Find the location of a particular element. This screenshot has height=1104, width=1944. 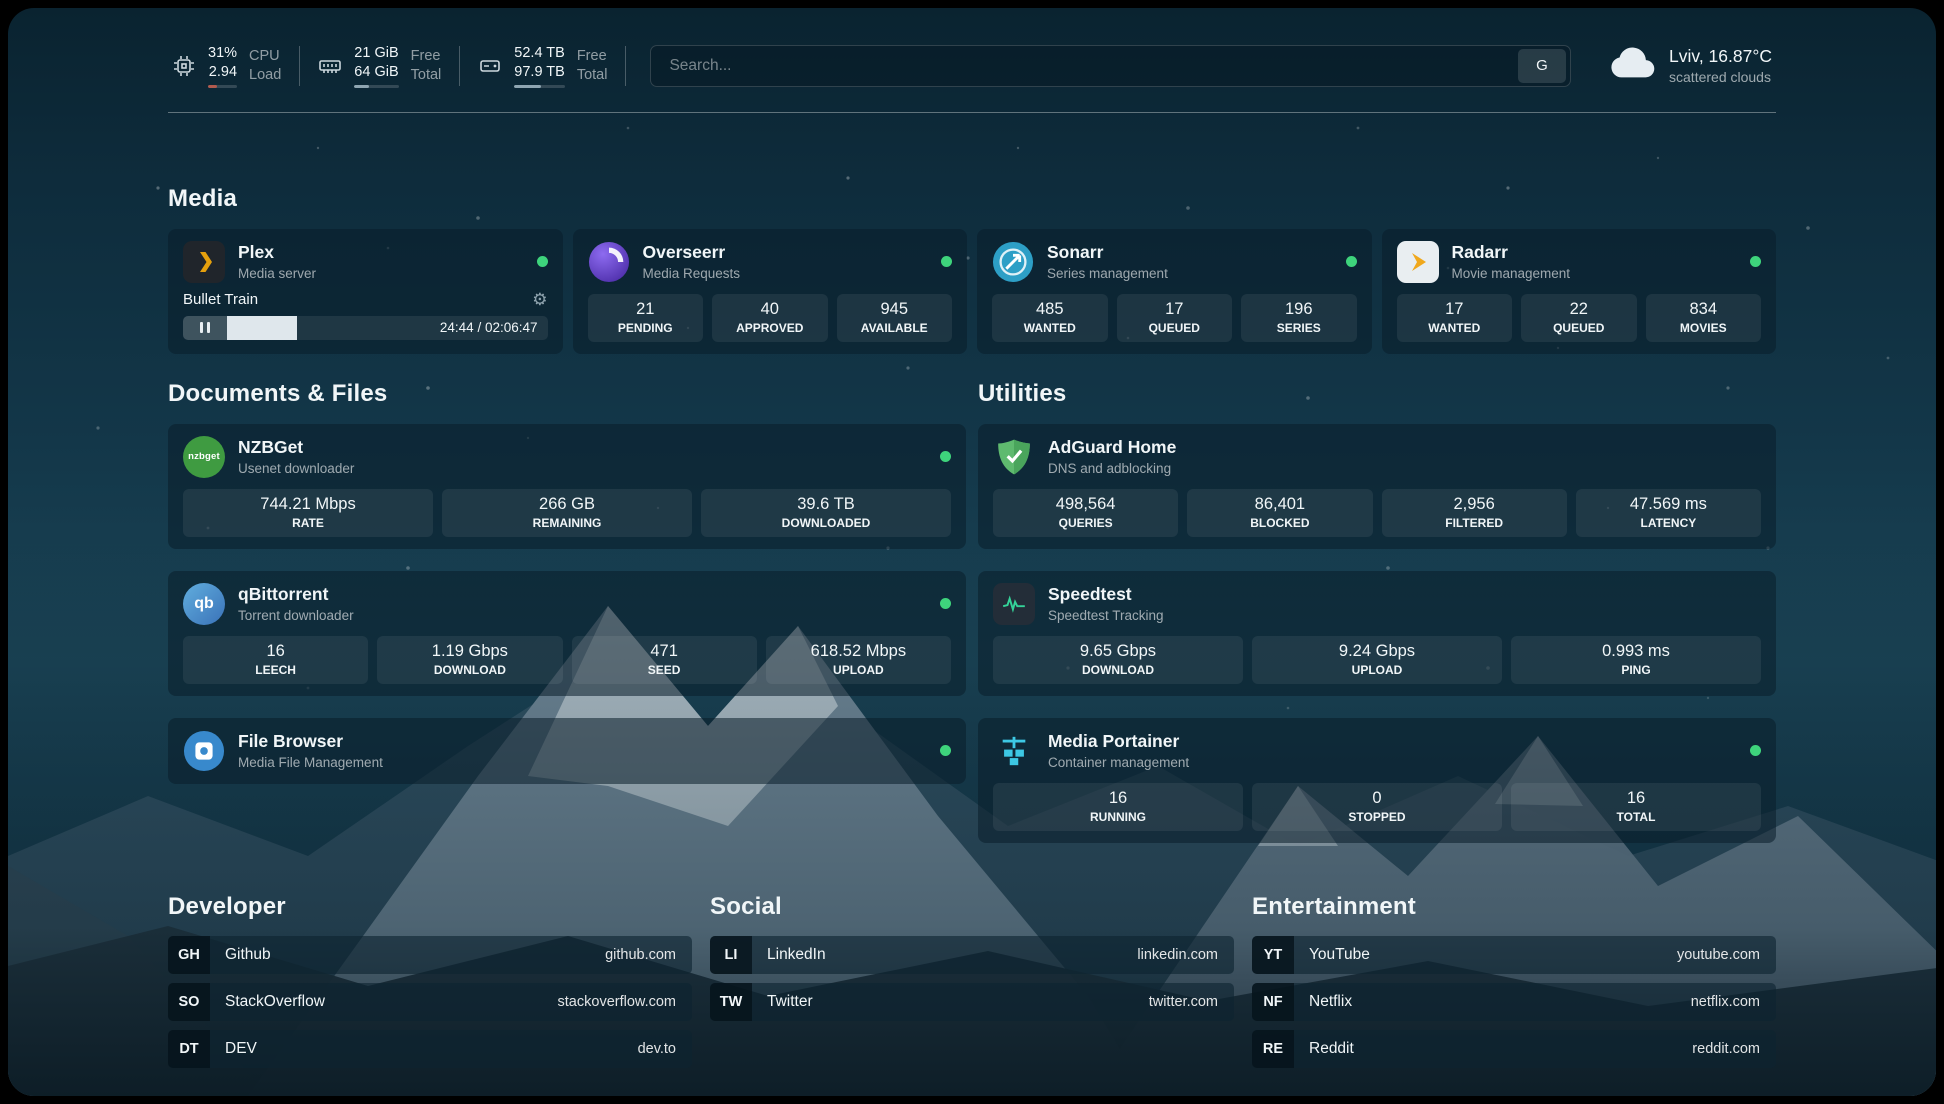

bookmark-abbr: LI is located at coordinates (731, 954).